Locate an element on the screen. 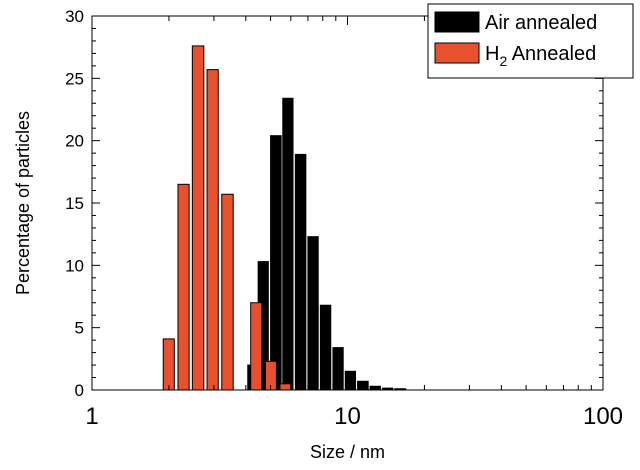 Image resolution: width=640 pixels, height=470 pixels. x-tick-label-100: 100 is located at coordinates (603, 416).